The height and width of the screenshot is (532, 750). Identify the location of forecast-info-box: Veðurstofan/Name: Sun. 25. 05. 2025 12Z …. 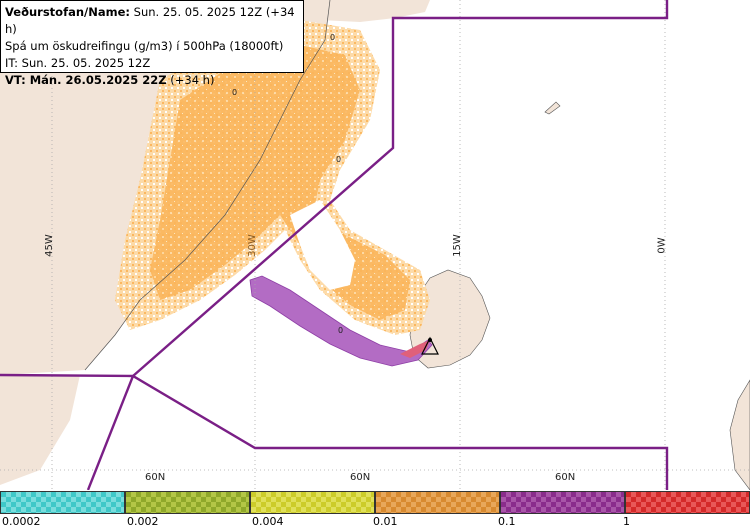
(152, 43).